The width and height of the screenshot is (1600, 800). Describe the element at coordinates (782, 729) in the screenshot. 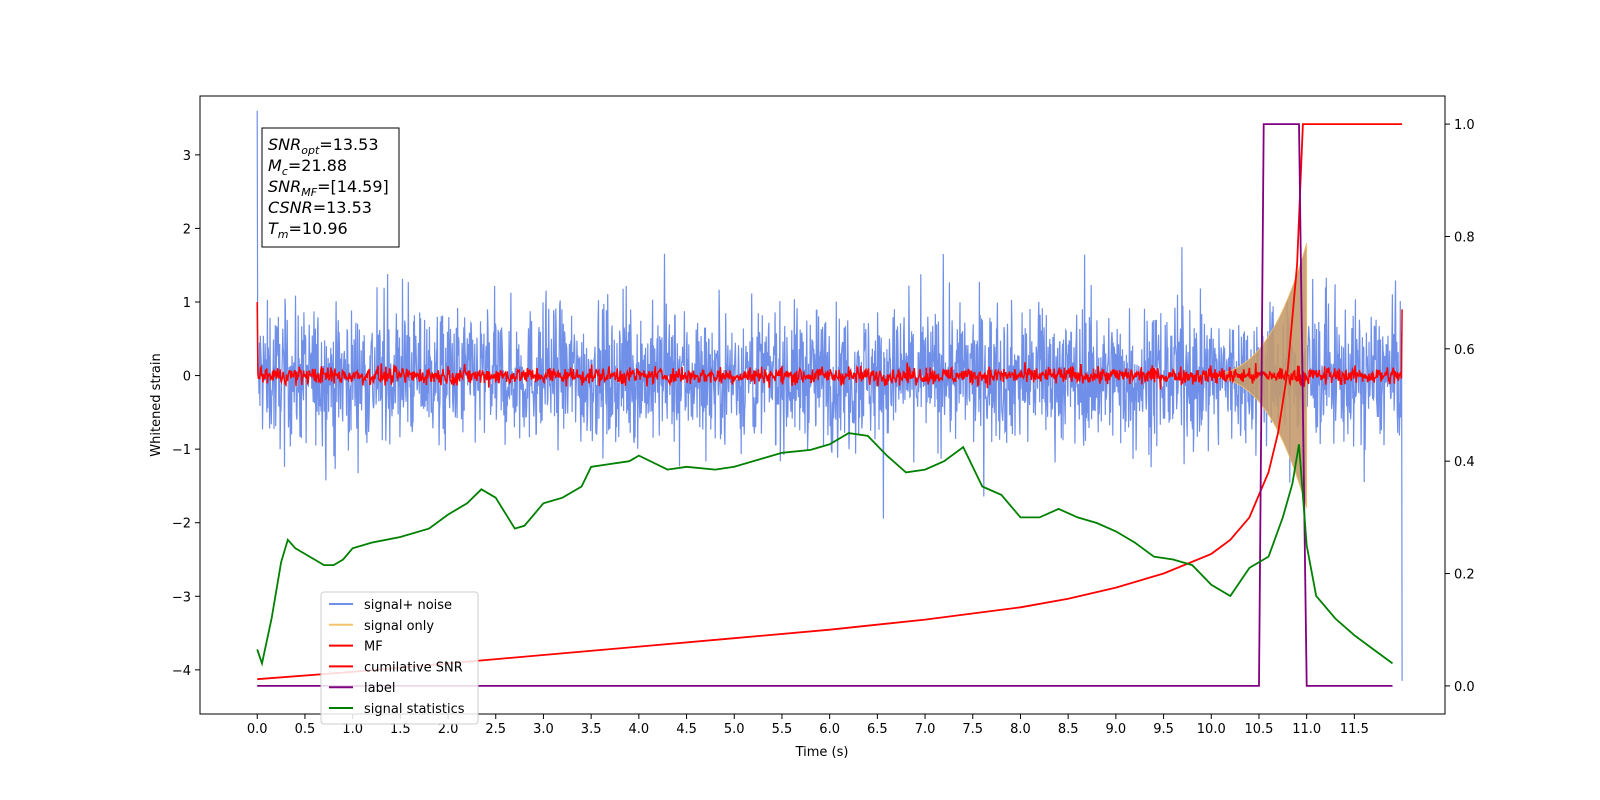

I see `x-tick-label: 5.5` at that location.